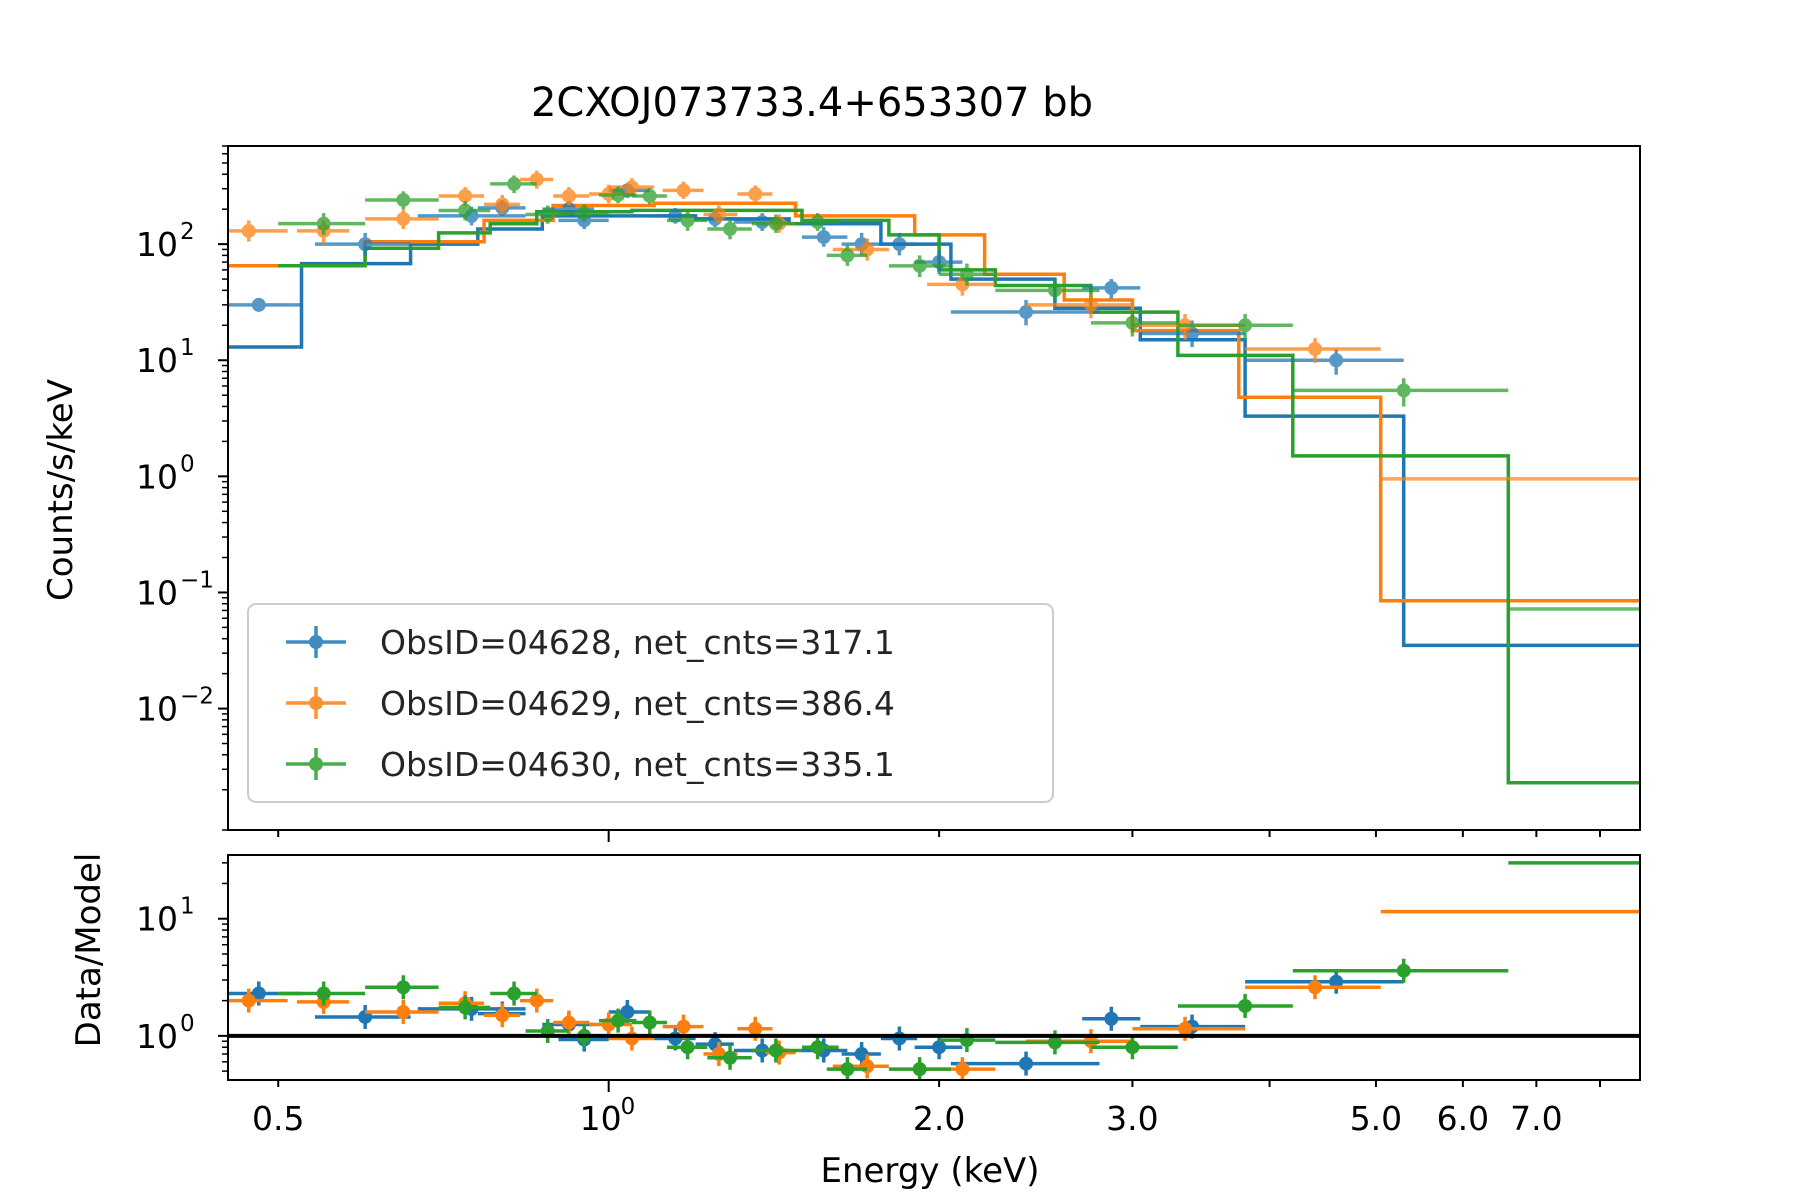  I want to click on x-tick-exp-2: 0, so click(628, 1107).